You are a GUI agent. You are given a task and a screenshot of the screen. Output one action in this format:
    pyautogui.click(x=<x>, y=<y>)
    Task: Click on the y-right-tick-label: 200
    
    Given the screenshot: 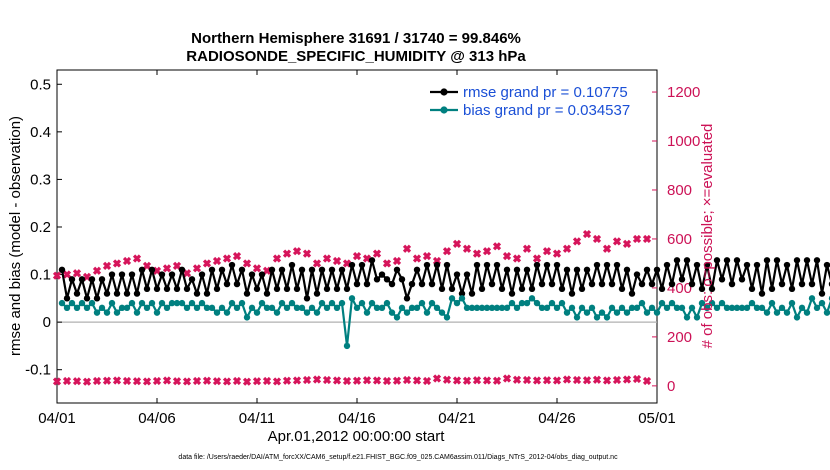 What is the action you would take?
    pyautogui.click(x=679, y=337)
    